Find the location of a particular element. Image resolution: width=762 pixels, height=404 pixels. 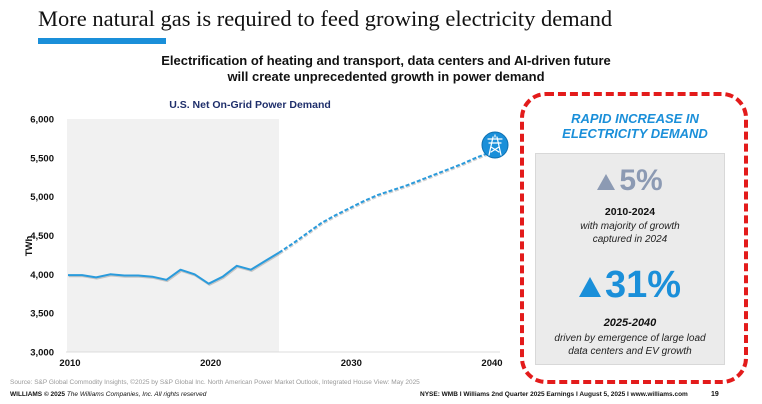

callout-title: RAPID INCREASE IN ELECTRICITY DEMAND is located at coordinates (635, 126).